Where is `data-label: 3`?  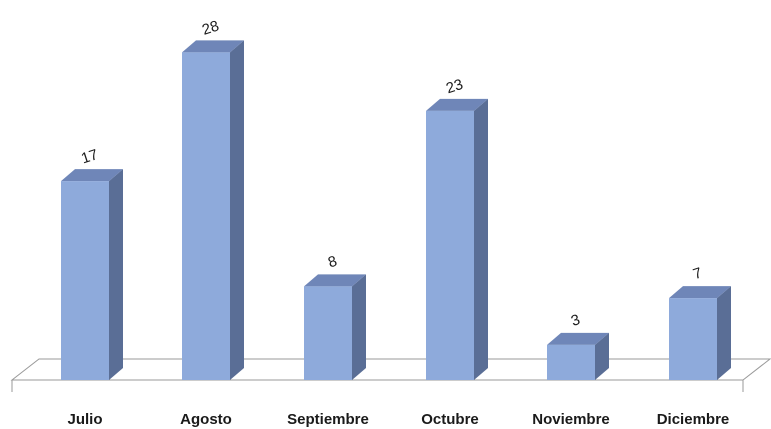 data-label: 3 is located at coordinates (575, 320).